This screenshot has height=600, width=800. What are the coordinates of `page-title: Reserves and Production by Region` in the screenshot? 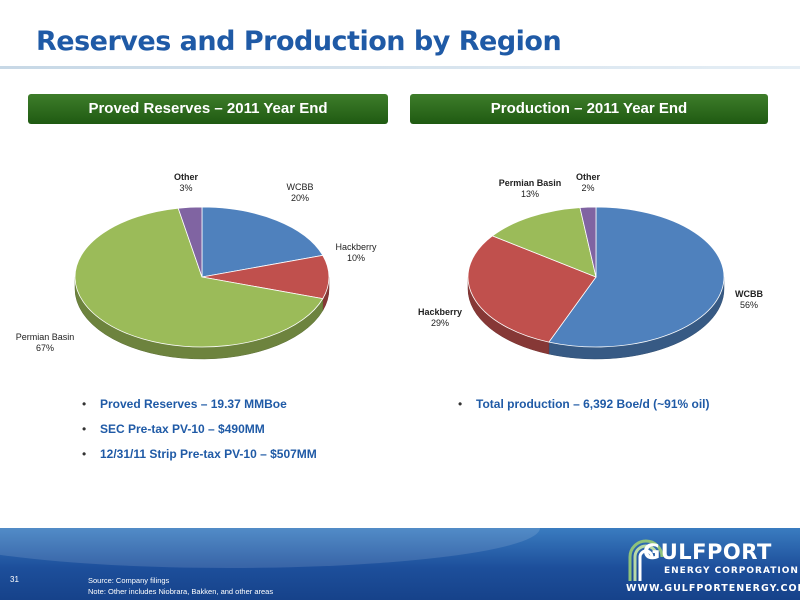 It's located at (299, 41).